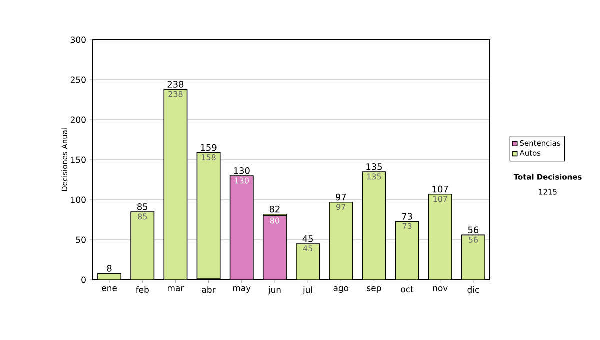 Image resolution: width=600 pixels, height=340 pixels. Describe the element at coordinates (374, 290) in the screenshot. I see `x-tick-label: sep` at that location.